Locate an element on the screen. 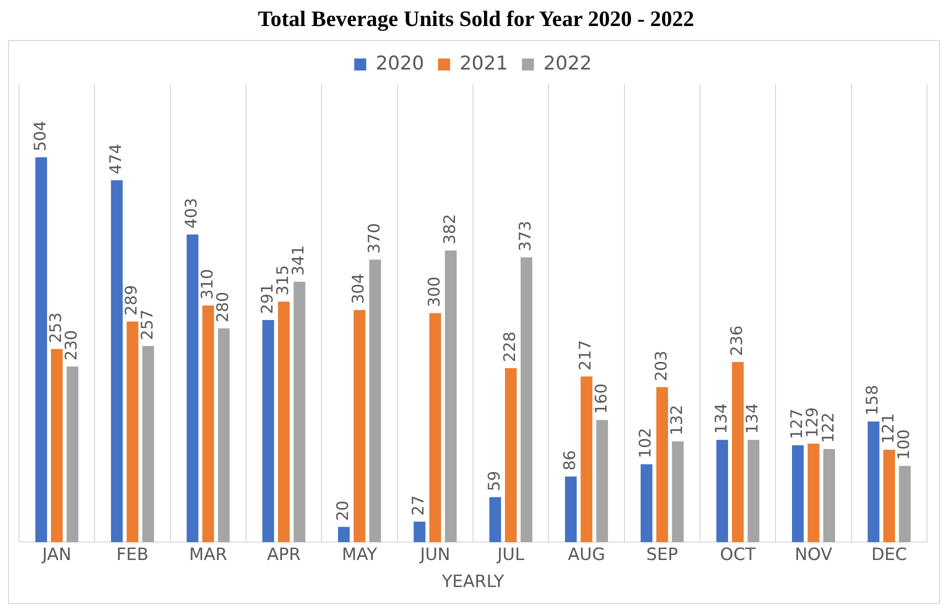  x-tick-label: JUL is located at coordinates (510, 554).